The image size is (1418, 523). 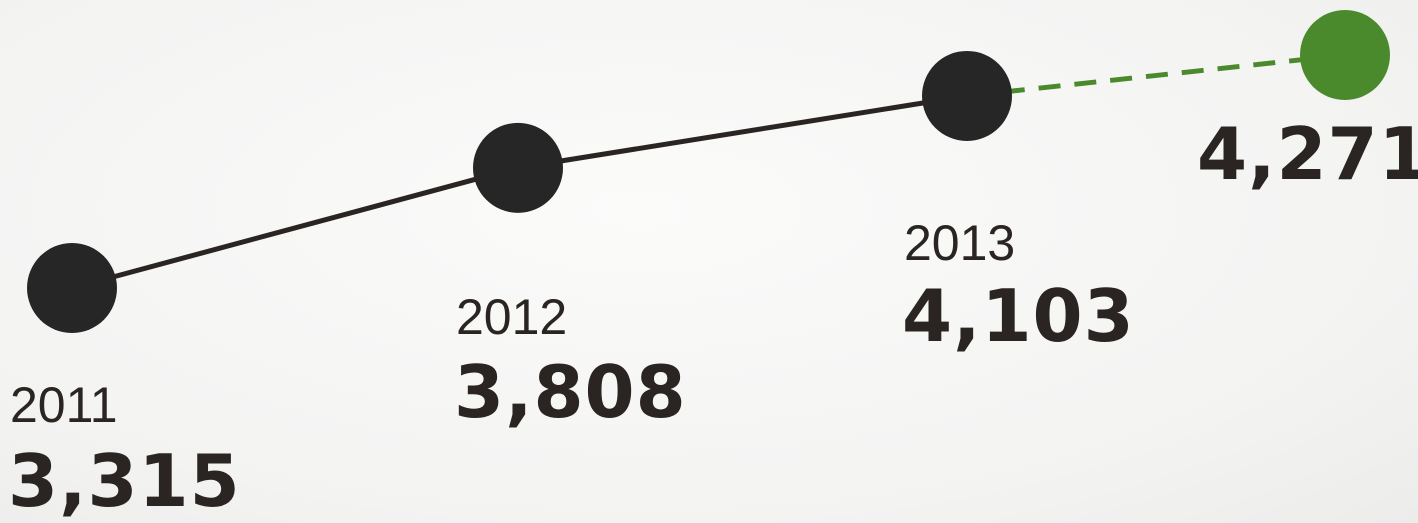 I want to click on data-label-projected: 4,271, so click(x=1307, y=154).